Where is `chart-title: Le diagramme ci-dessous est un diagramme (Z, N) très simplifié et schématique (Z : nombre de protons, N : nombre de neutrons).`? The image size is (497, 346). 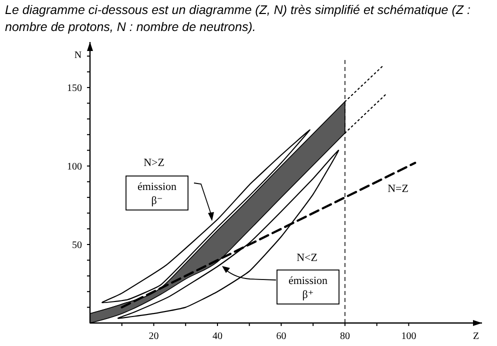 chart-title: Le diagramme ci-dessous est un diagramme (Z, N) très simplifié et schématique (Z : nombre de protons, N : nombre de neutrons). is located at coordinates (237, 18).